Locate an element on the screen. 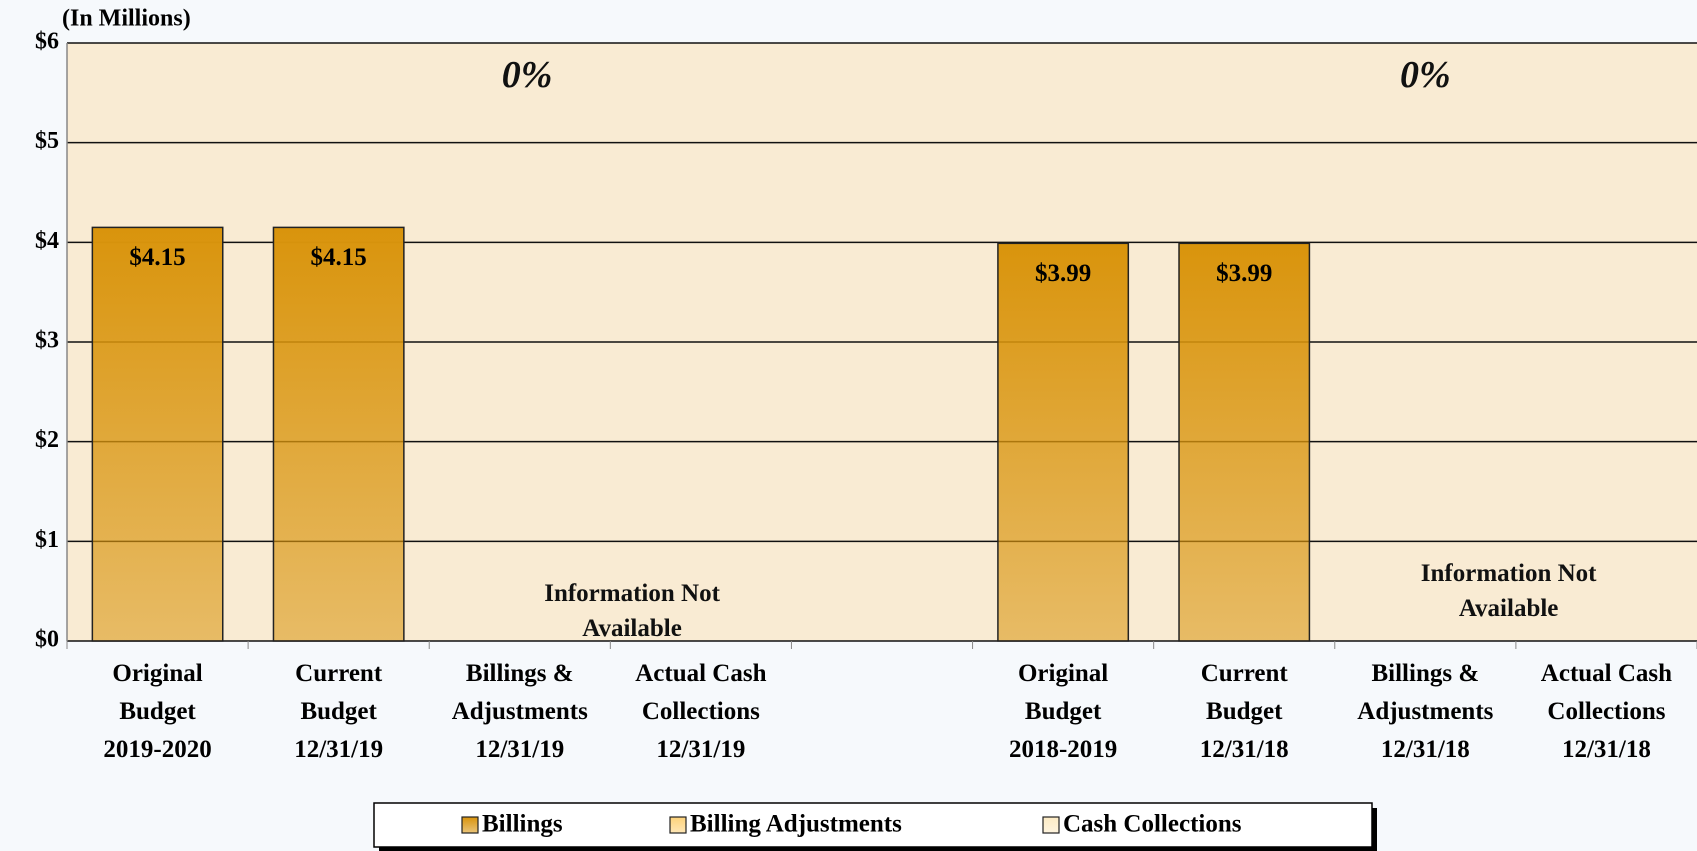 The height and width of the screenshot is (851, 1697). y-tick-label: $3 is located at coordinates (47, 341).